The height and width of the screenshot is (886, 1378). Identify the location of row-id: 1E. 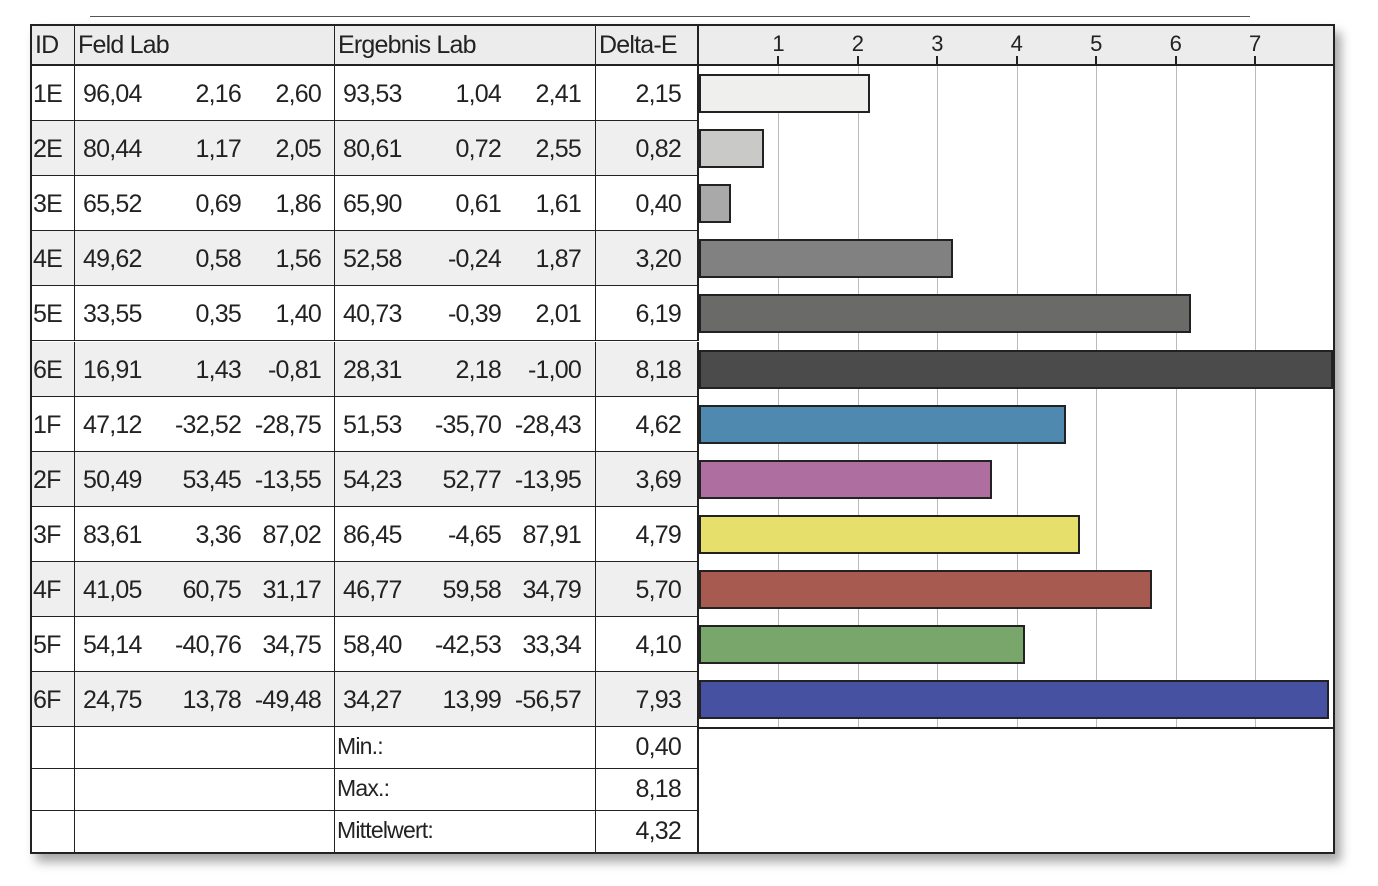
(53, 94).